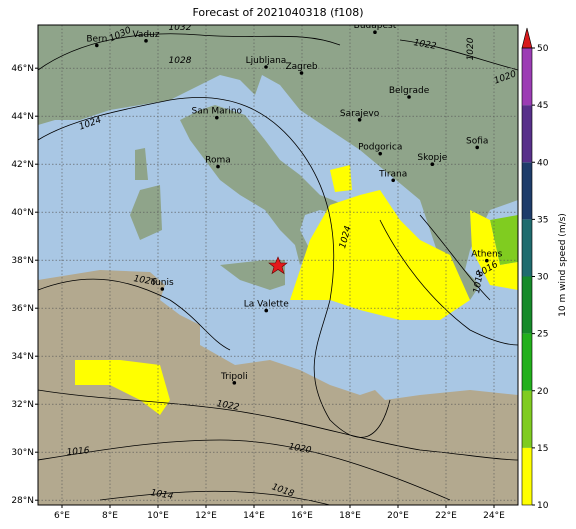 The image size is (576, 529). What do you see at coordinates (543, 163) in the screenshot?
I see `colorbar-tick-label: 40` at bounding box center [543, 163].